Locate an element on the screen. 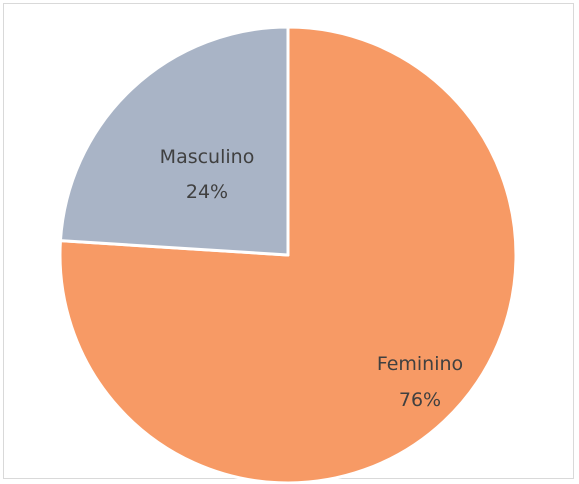  slice-value-feminino: 76% is located at coordinates (420, 400).